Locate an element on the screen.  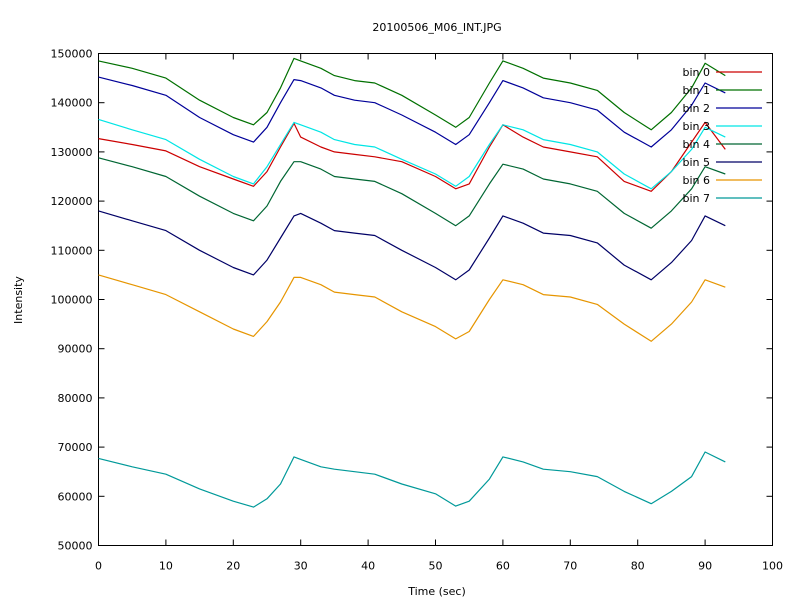
x-tick-label: 70 is located at coordinates (570, 566).